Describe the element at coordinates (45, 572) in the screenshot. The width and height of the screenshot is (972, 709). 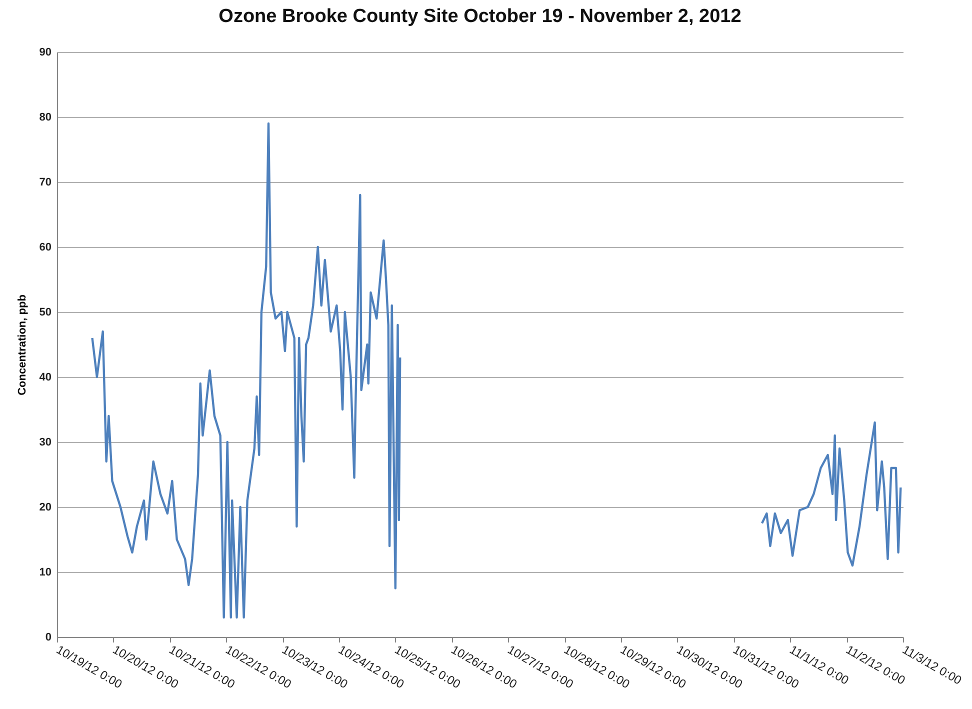
I see `y-tick-label: 10` at that location.